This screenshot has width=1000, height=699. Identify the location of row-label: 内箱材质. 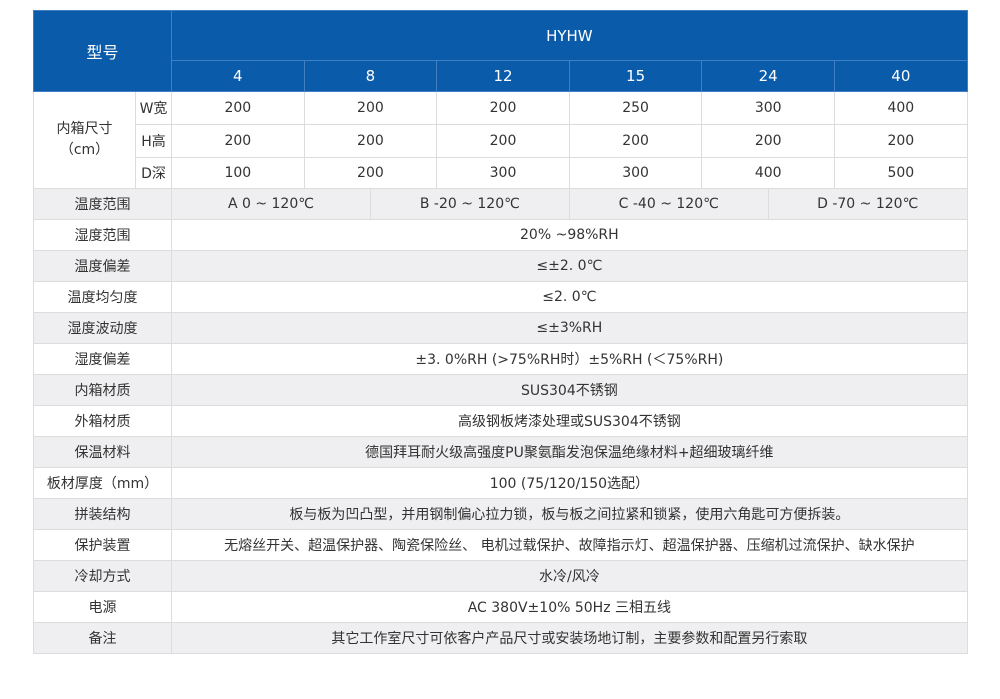
(102, 390).